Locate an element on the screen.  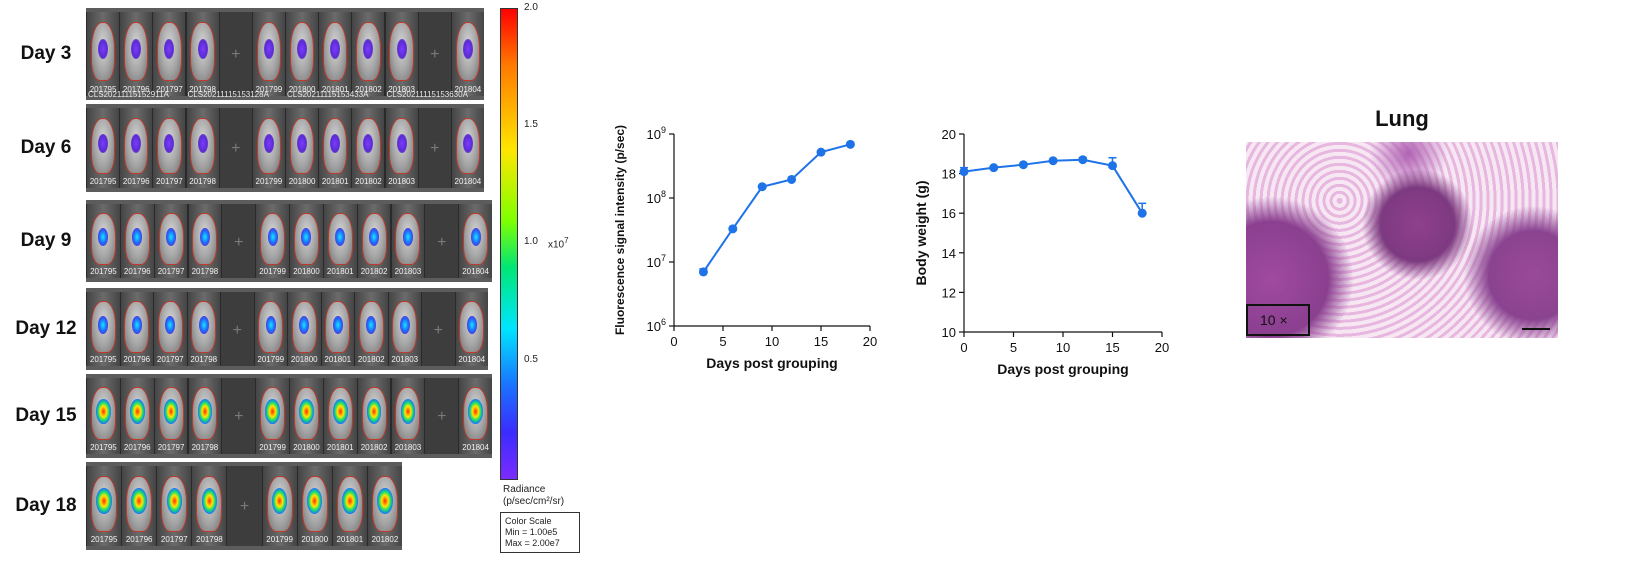
mouse-frame: 201802 is located at coordinates (384, 506).